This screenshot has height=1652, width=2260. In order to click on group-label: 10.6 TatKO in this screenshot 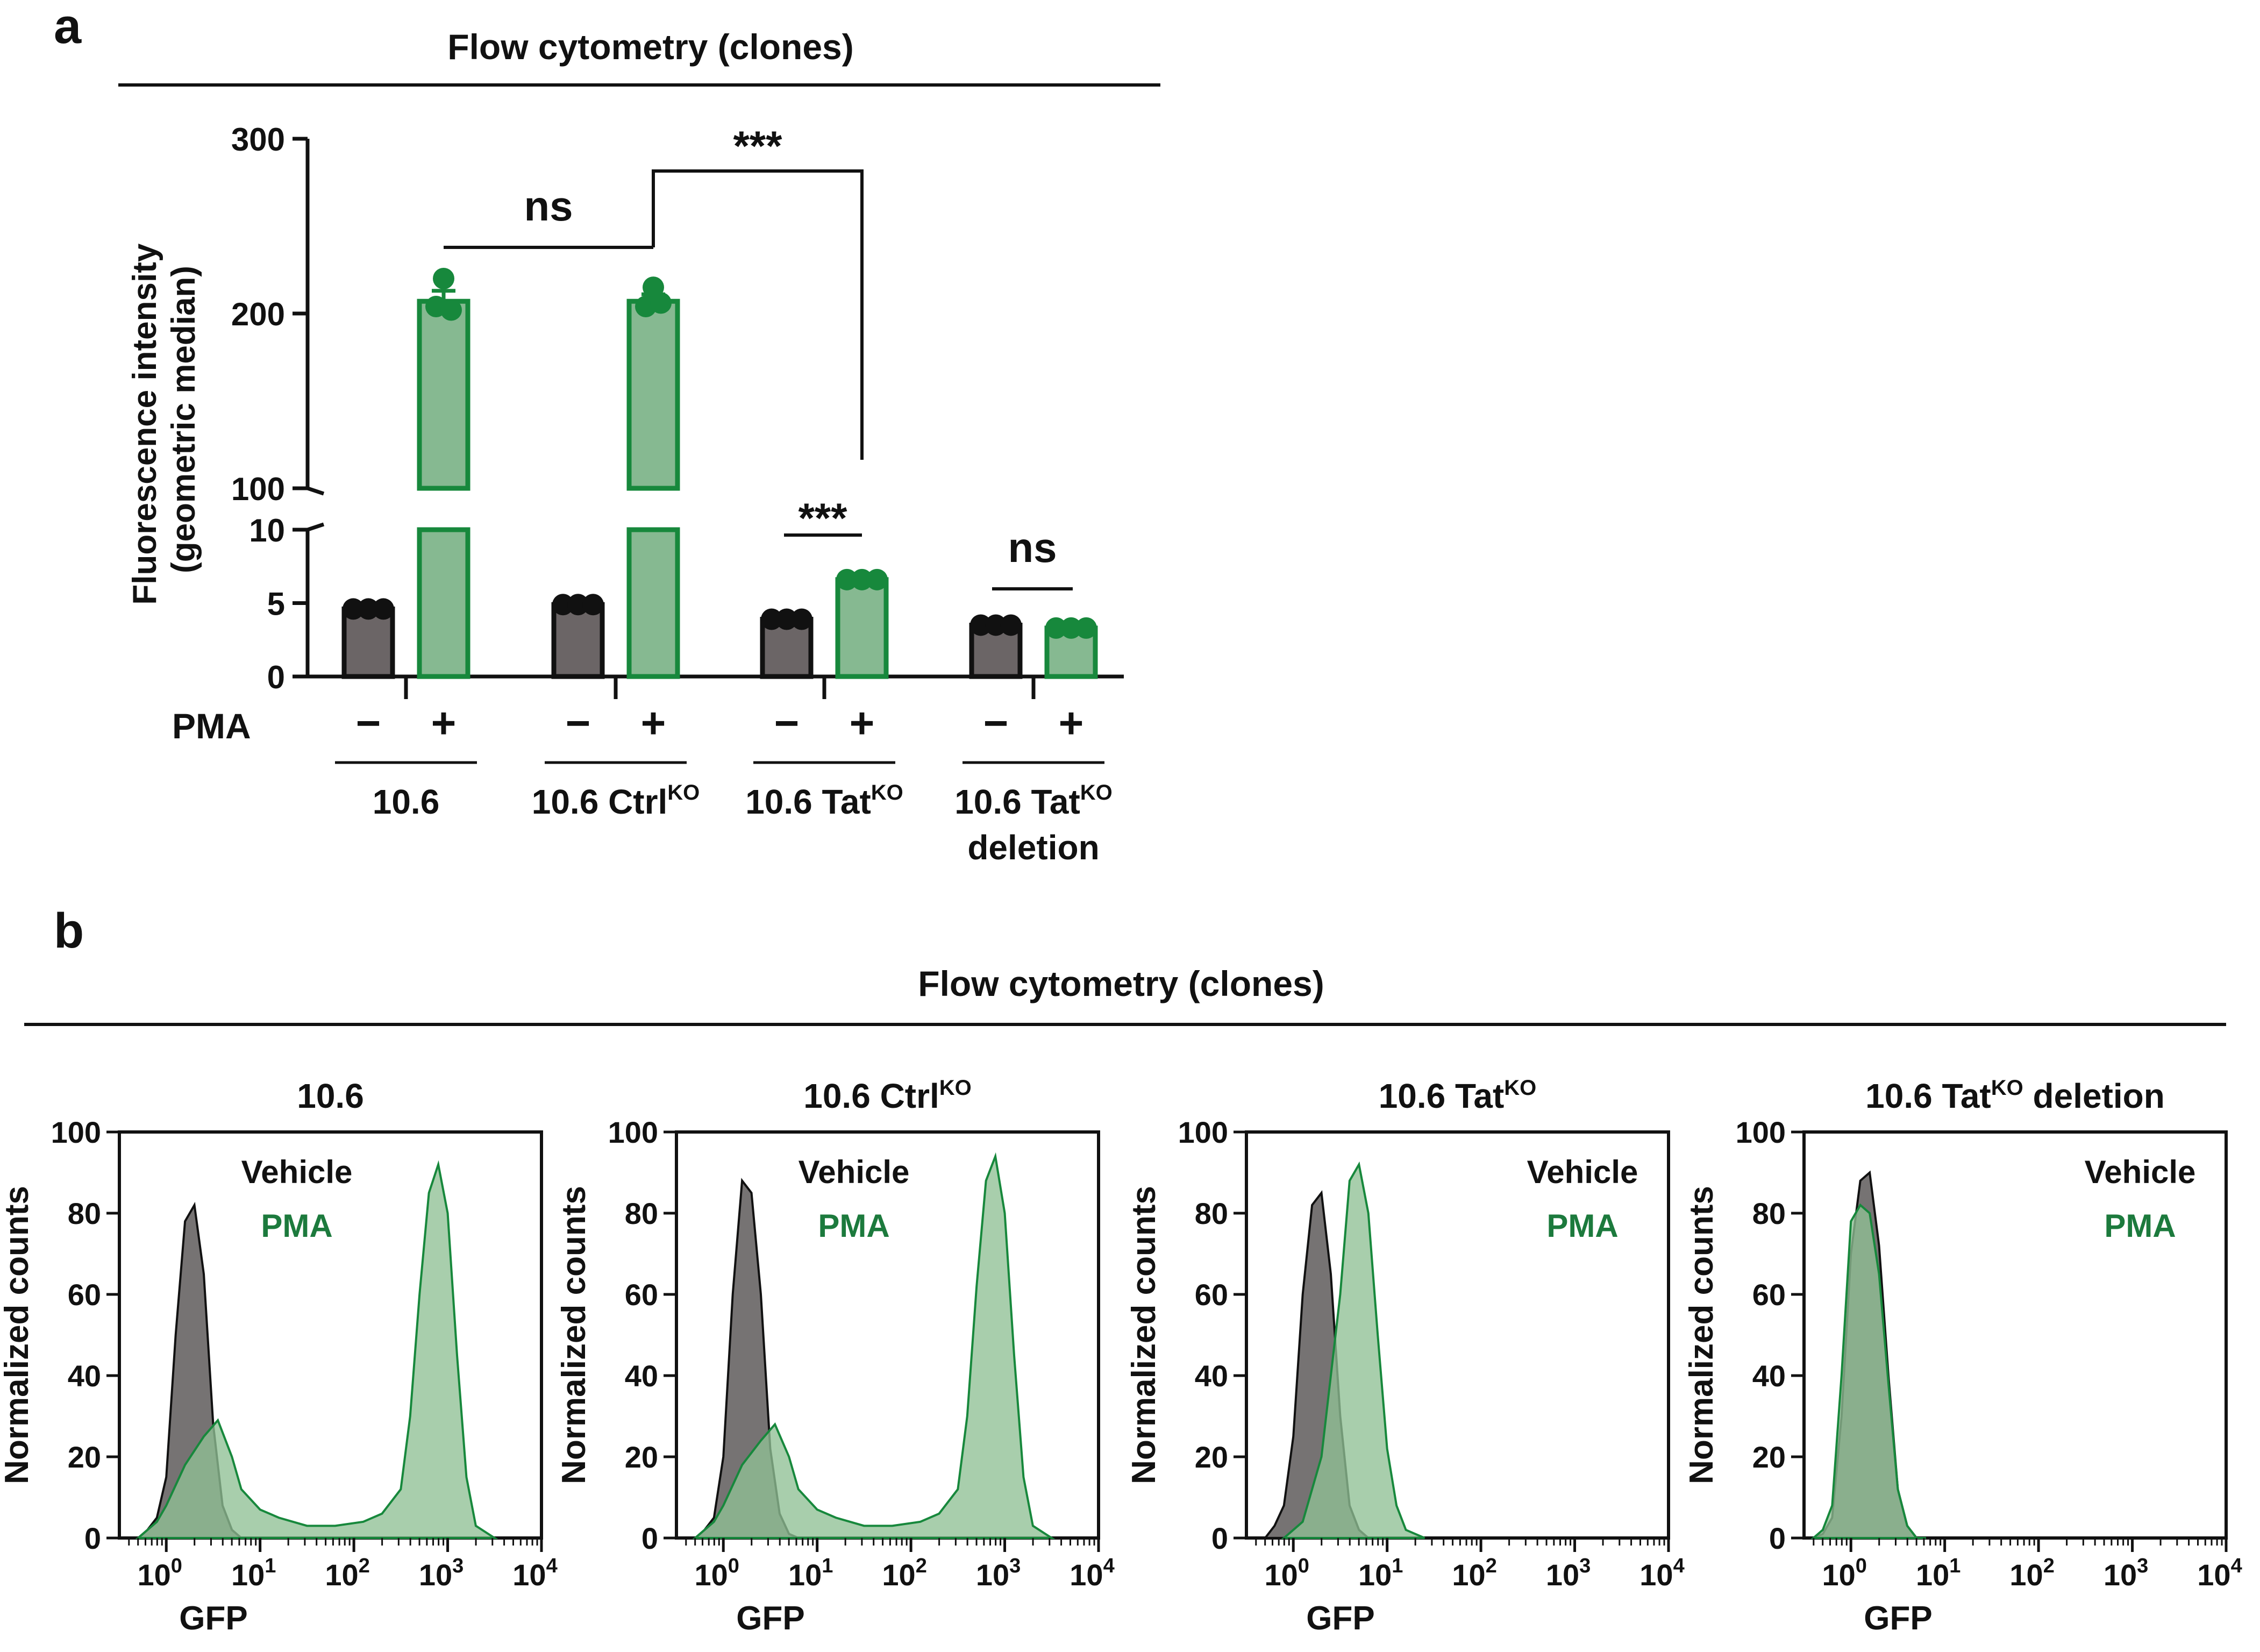, I will do `click(824, 801)`.